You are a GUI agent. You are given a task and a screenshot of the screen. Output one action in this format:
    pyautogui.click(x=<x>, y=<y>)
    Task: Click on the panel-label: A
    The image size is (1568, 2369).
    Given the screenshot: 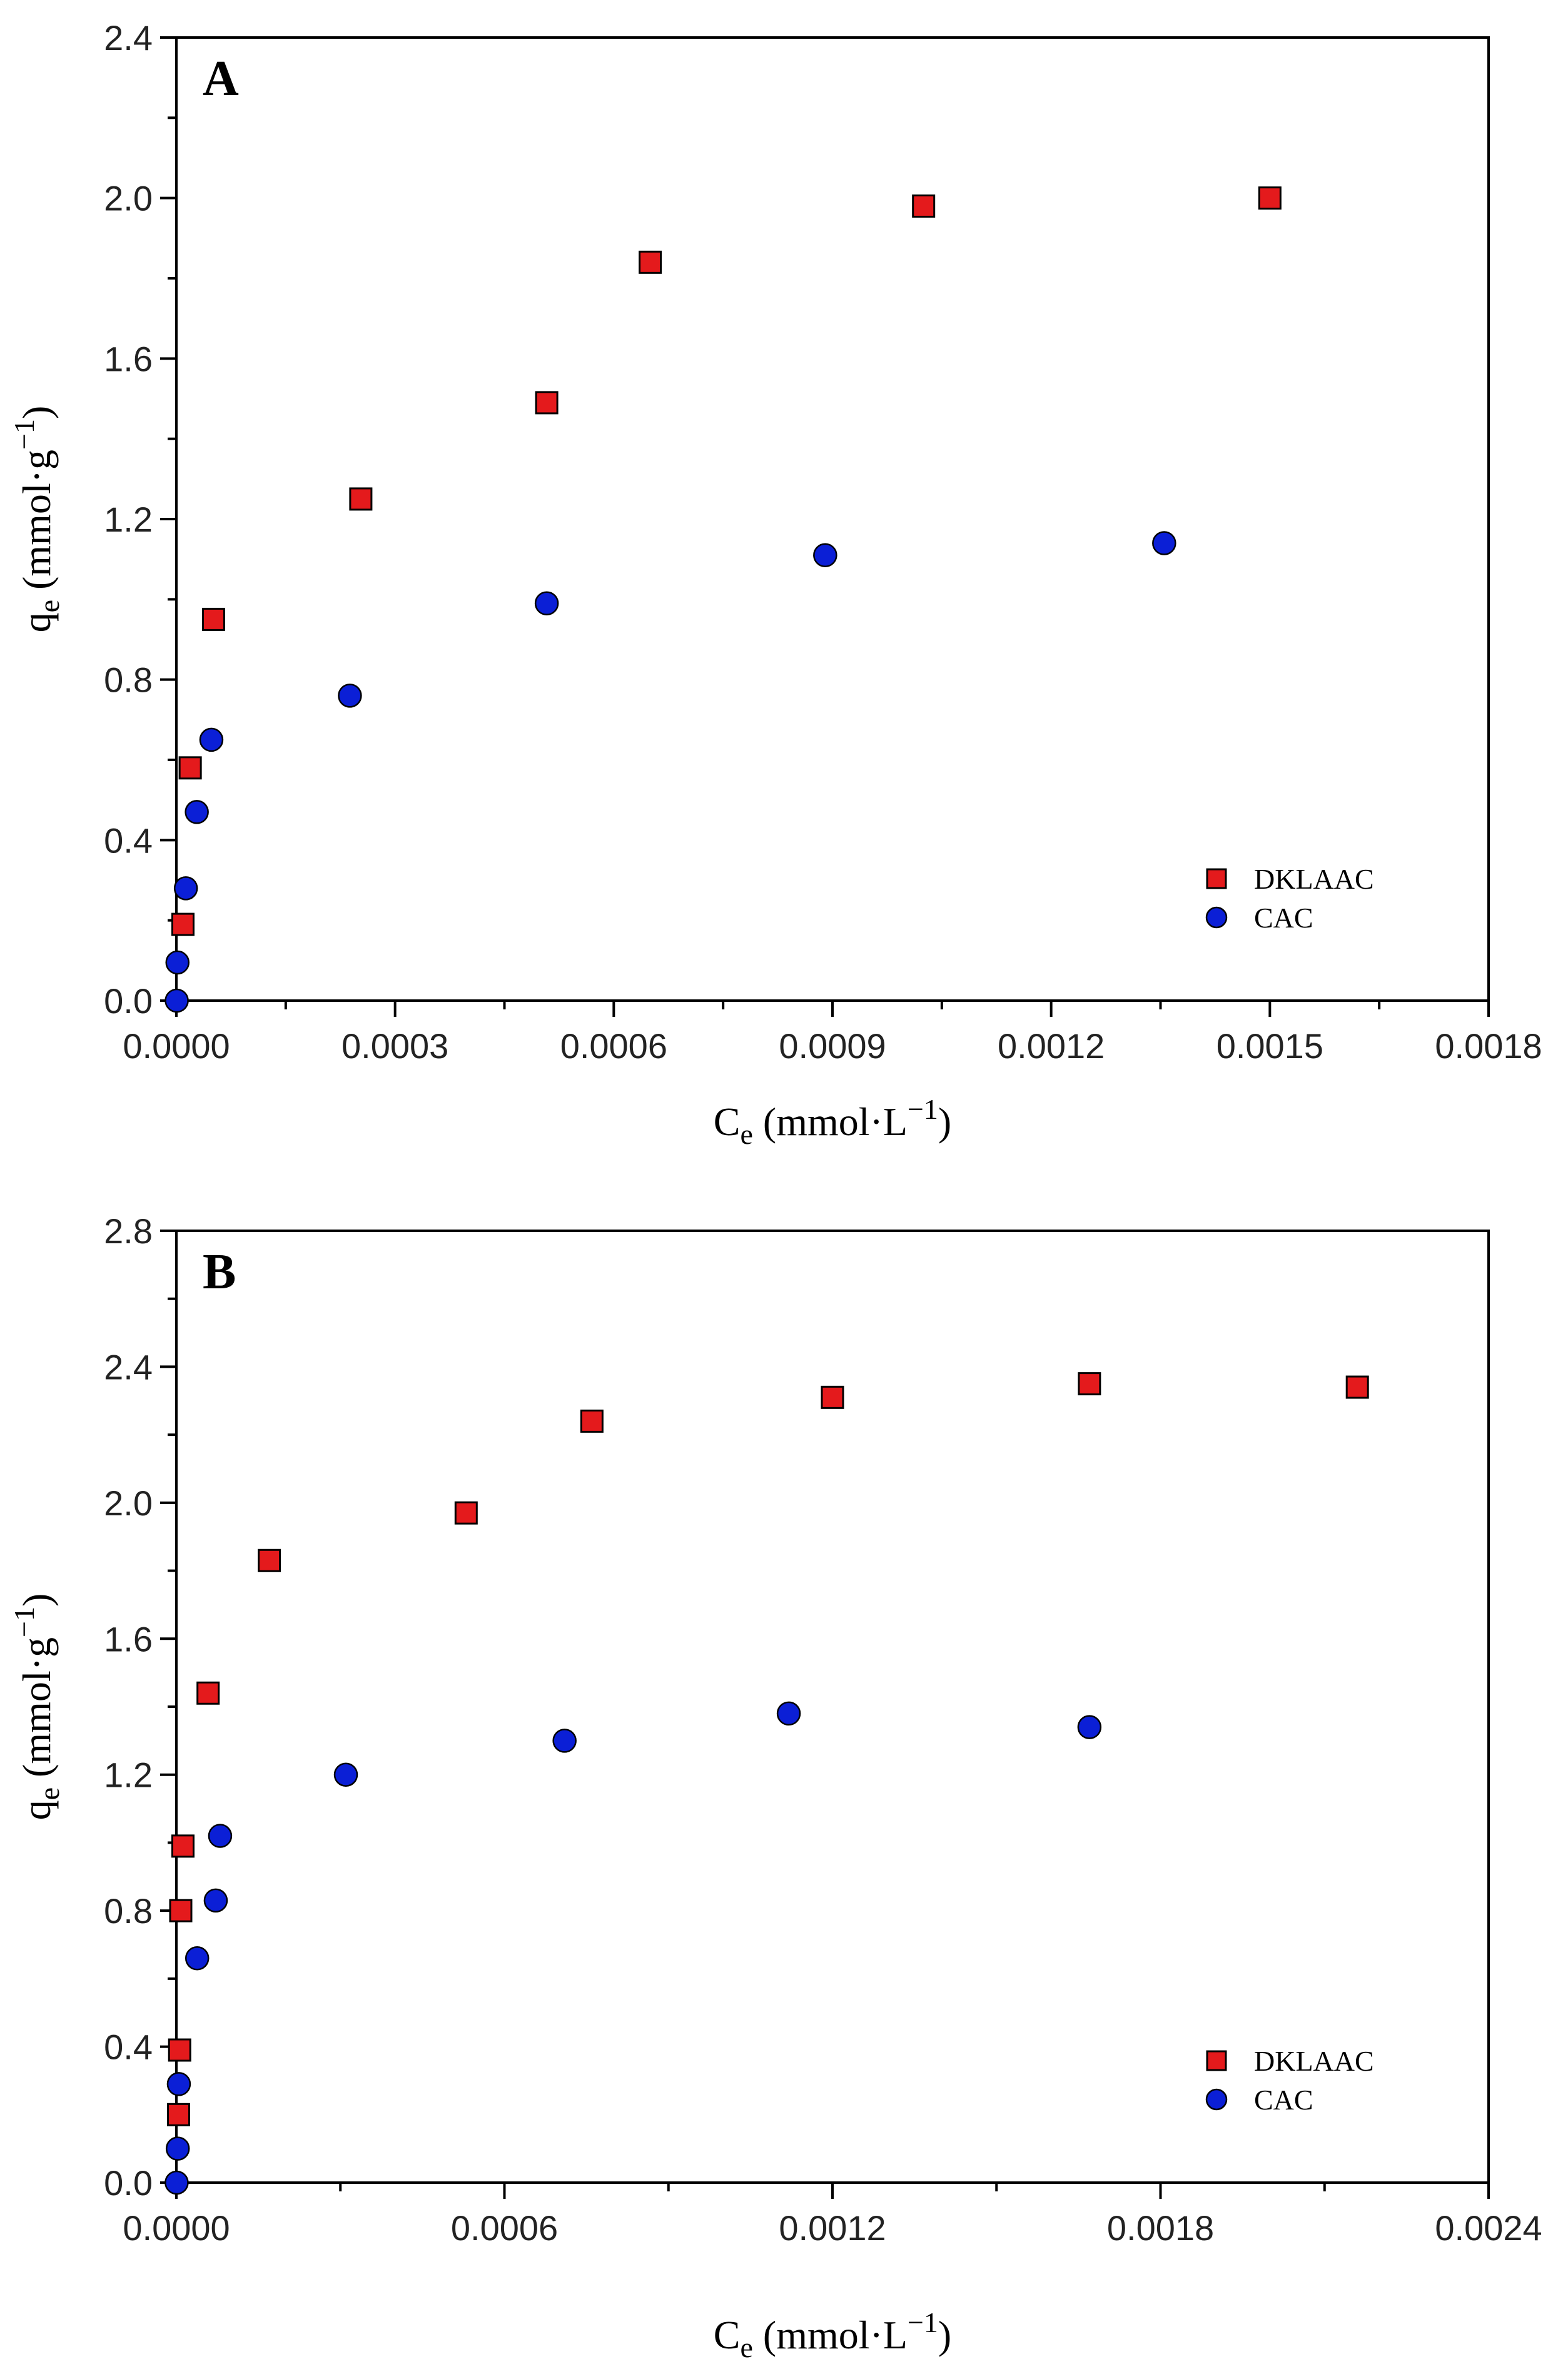 What is the action you would take?
    pyautogui.click(x=221, y=78)
    